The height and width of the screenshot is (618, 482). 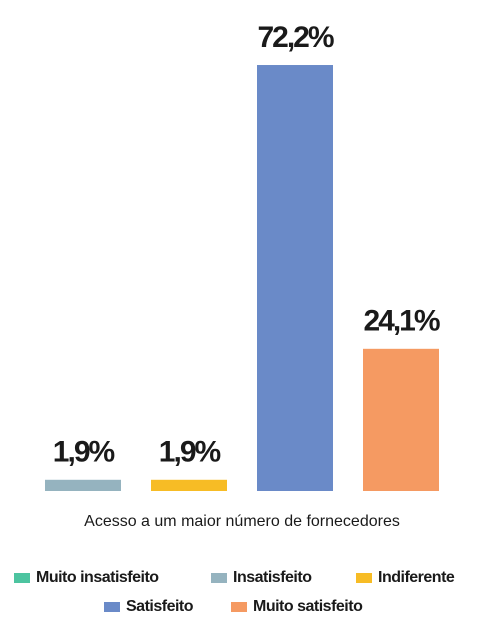 What do you see at coordinates (242, 521) in the screenshot?
I see `x-tick-label: Acesso a um maior número de fornecedores` at bounding box center [242, 521].